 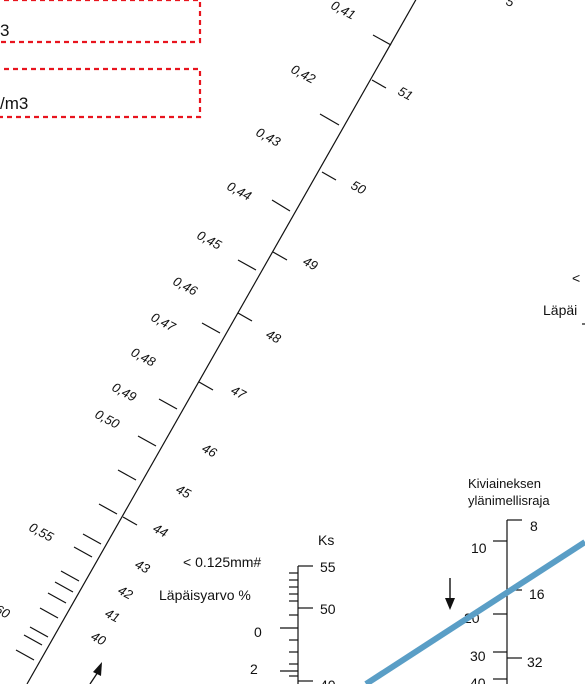 I want to click on main-scale-label: 48, so click(x=274, y=336).